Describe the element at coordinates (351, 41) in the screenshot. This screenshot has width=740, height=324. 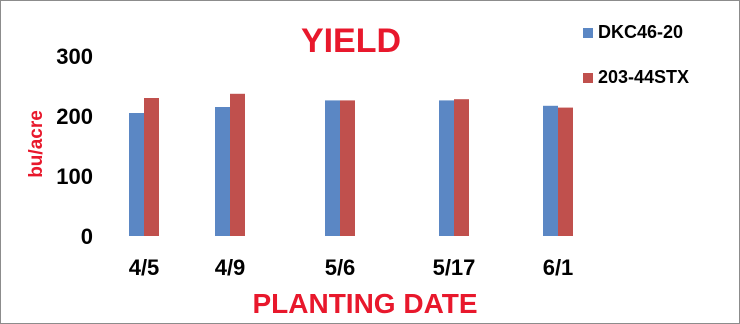
I see `chart-title: YIELD` at that location.